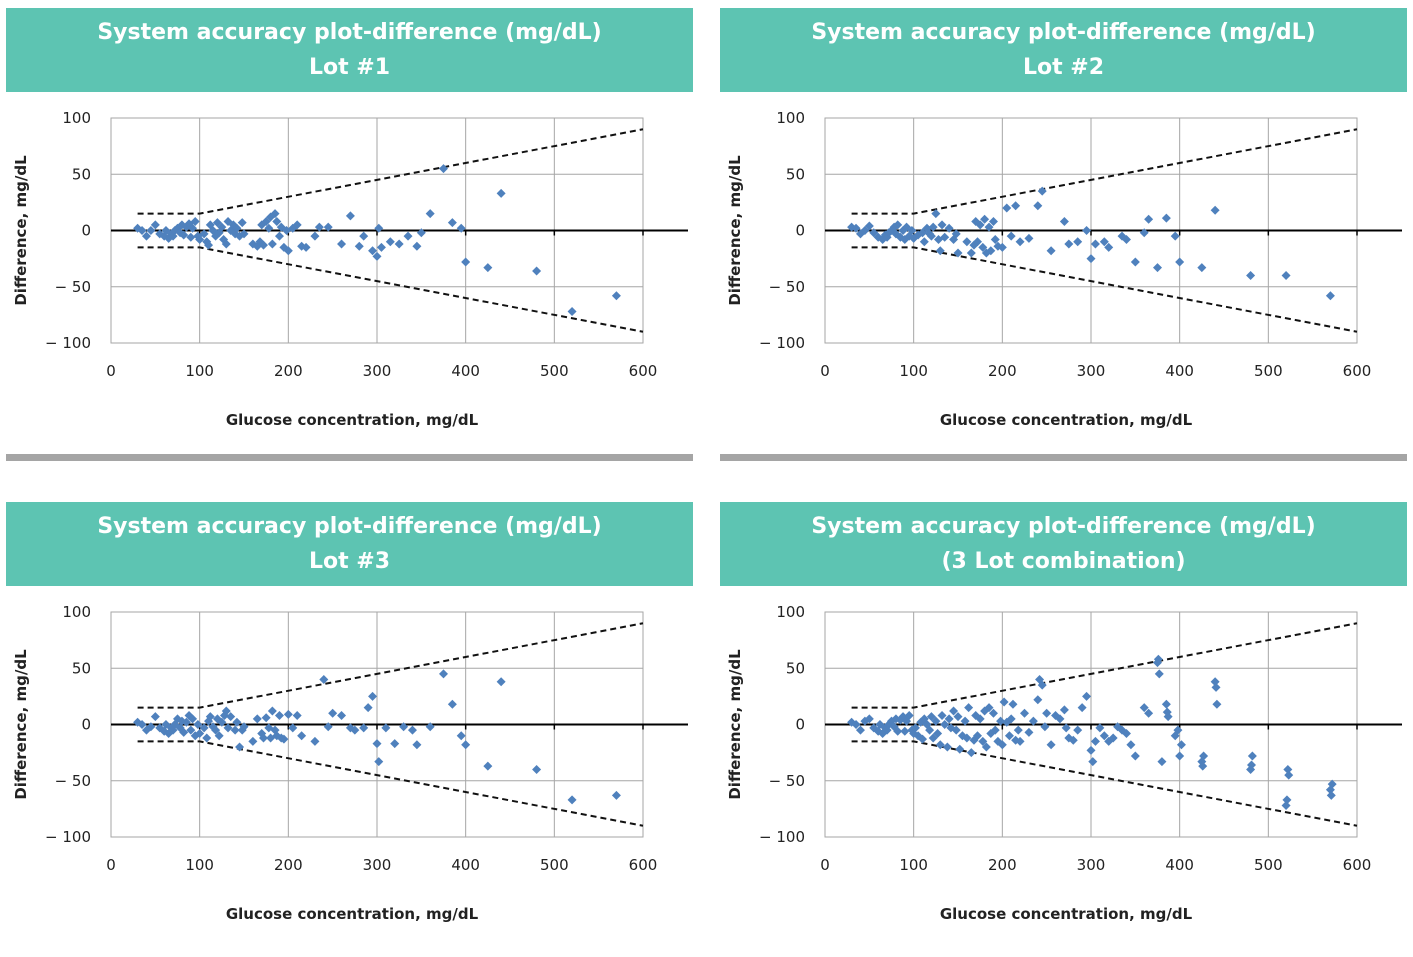 This screenshot has height=957, width=1413. Describe the element at coordinates (390, 665) in the screenshot. I see `upper-limit-line` at that location.